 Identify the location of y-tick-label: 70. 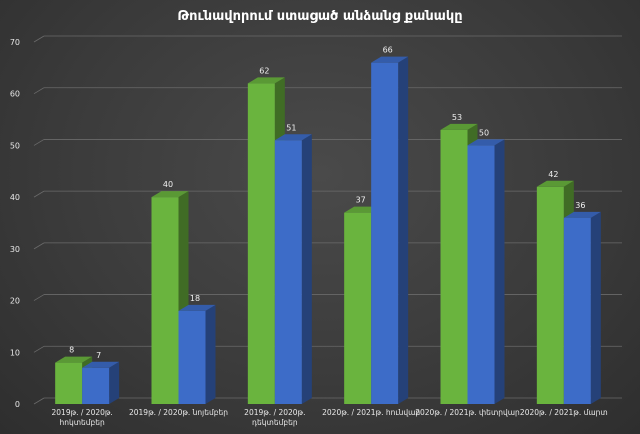
(15, 42).